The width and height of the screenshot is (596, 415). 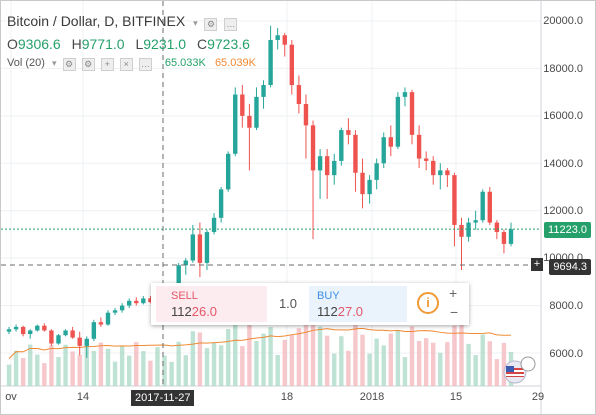 What do you see at coordinates (428, 303) in the screenshot?
I see `info-icon: i` at bounding box center [428, 303].